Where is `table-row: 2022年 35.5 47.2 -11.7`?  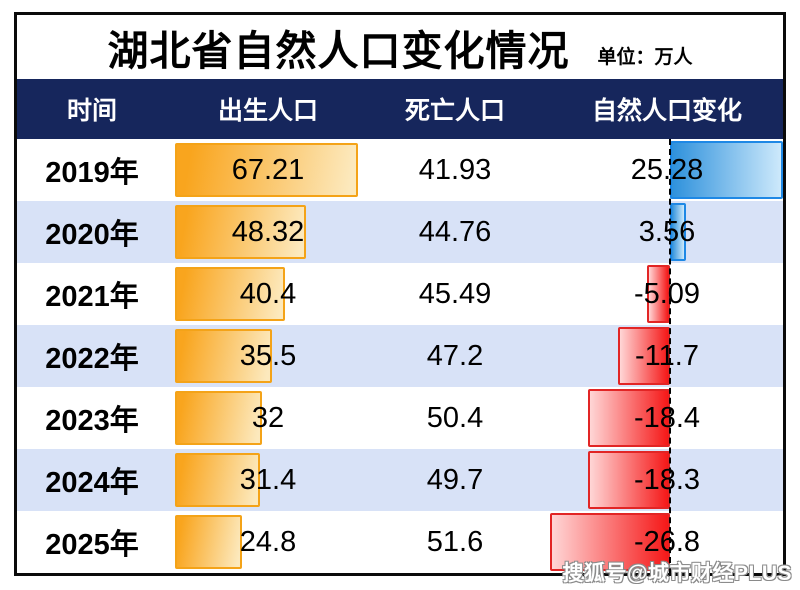 table-row: 2022年 35.5 47.2 -11.7 is located at coordinates (400, 356).